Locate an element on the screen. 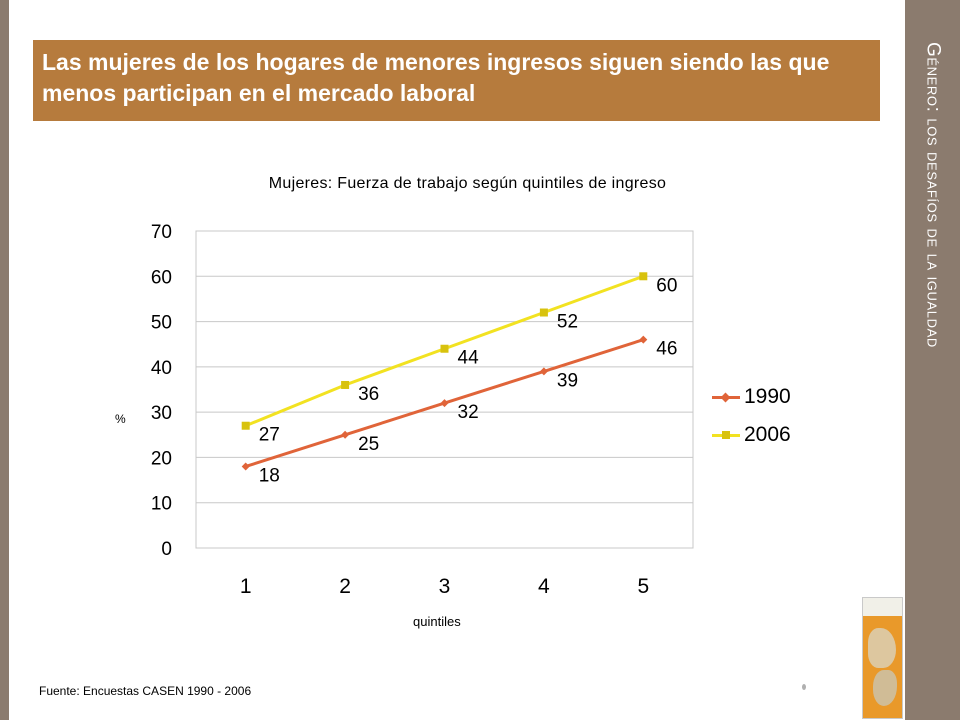 The width and height of the screenshot is (960, 720). data-label-1990: 18 is located at coordinates (269, 475).